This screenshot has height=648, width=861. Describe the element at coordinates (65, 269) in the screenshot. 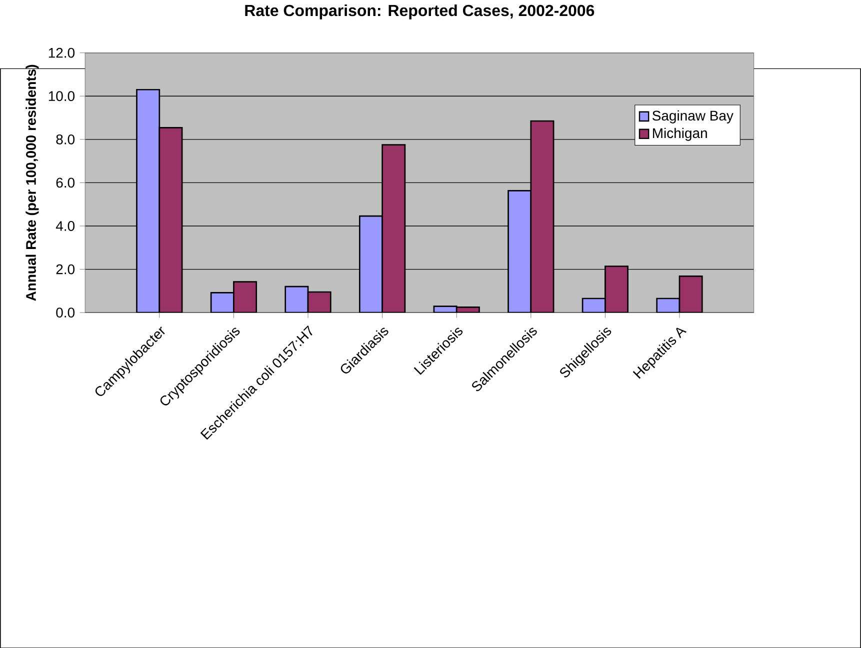

I see `y-tick-label: 2.0` at that location.